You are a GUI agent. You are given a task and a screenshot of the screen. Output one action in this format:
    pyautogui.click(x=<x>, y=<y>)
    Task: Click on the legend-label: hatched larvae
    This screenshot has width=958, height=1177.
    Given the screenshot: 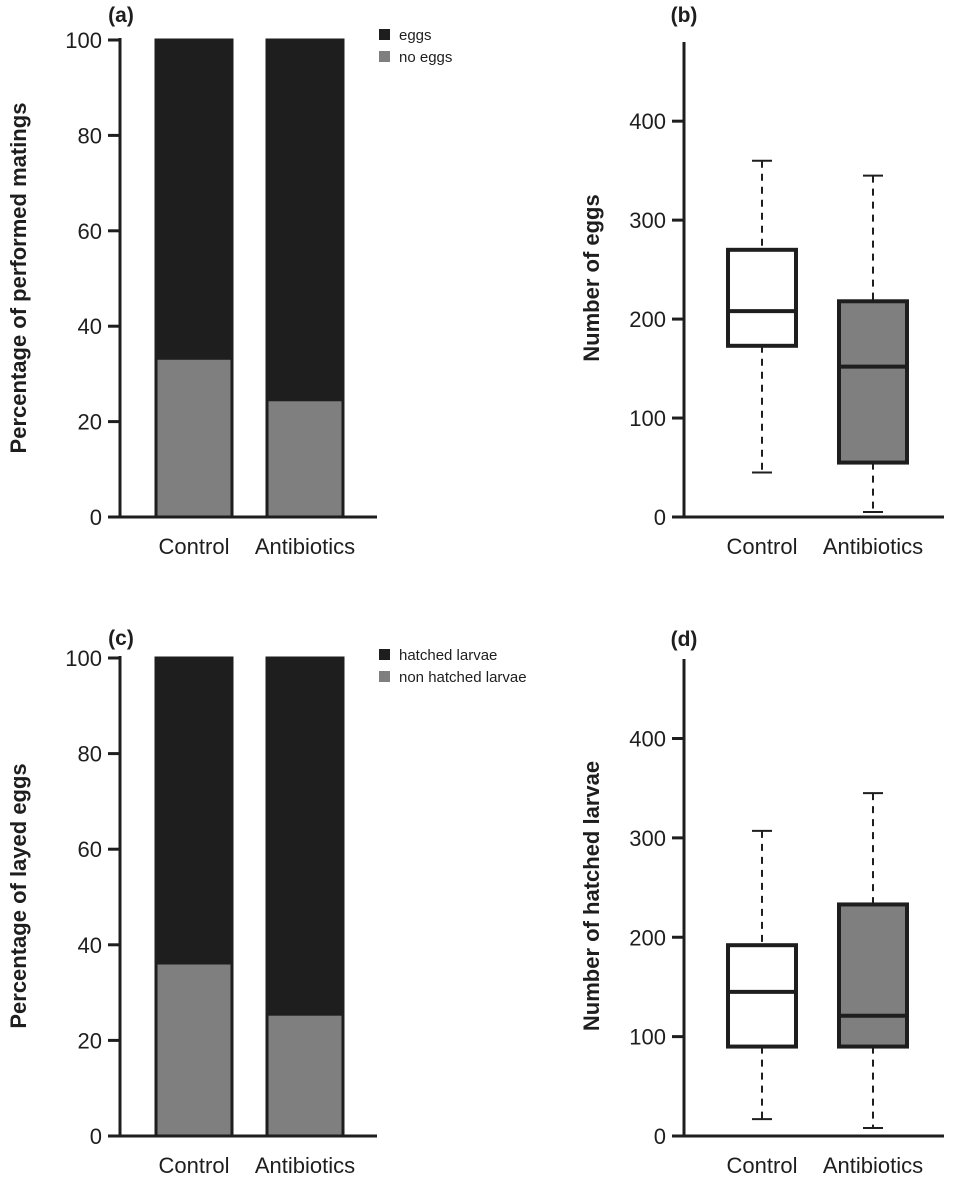 What is the action you would take?
    pyautogui.click(x=448, y=655)
    